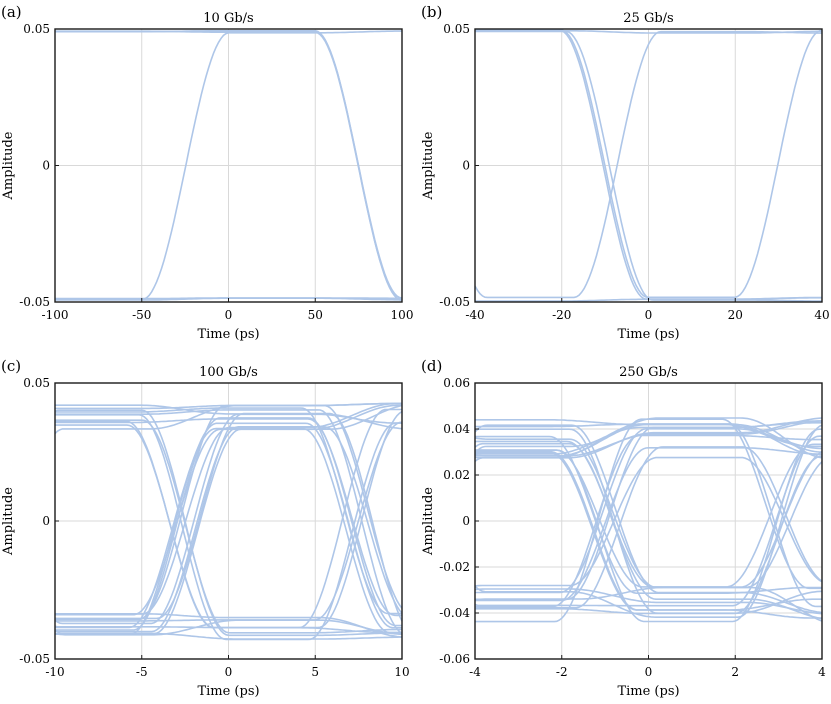 This screenshot has height=704, width=831. I want to click on panel-a-xtick-label-4: 100, so click(402, 315).